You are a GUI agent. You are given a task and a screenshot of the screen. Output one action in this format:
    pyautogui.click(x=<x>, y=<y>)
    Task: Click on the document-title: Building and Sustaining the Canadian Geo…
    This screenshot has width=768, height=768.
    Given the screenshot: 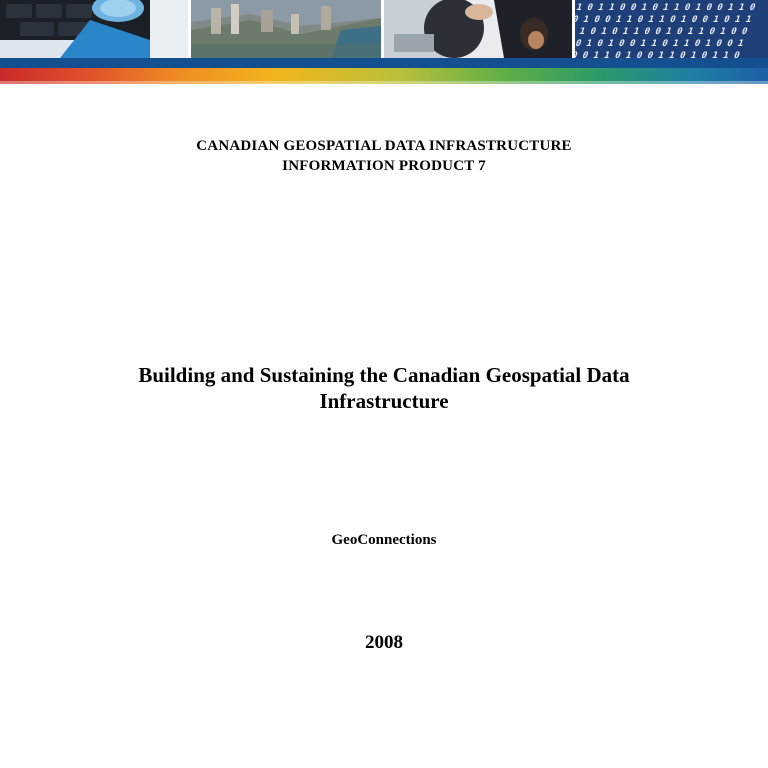 What is the action you would take?
    pyautogui.click(x=384, y=388)
    